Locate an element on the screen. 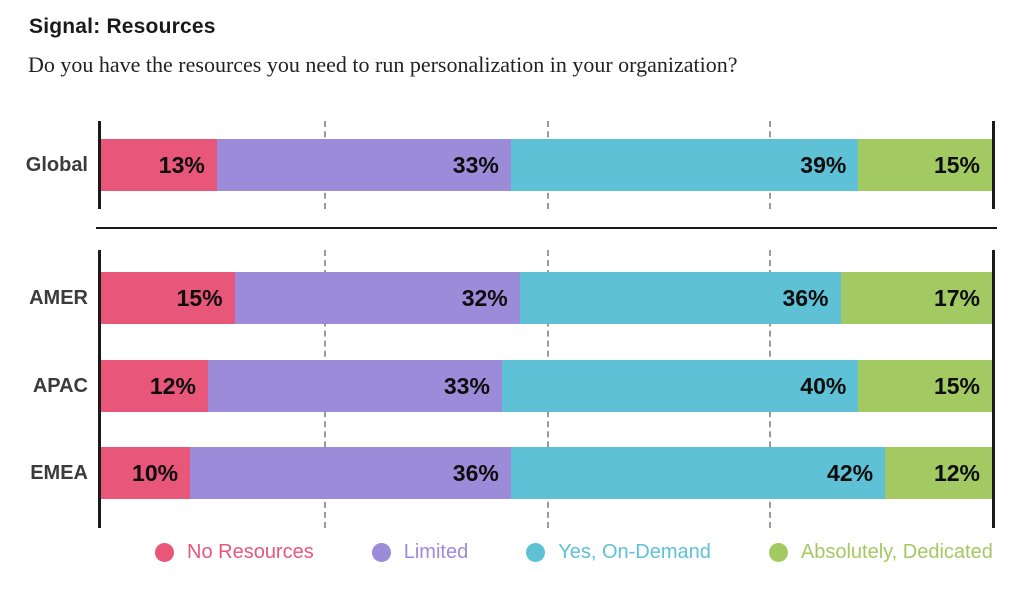 The width and height of the screenshot is (1024, 595). value-label: 32% is located at coordinates (484, 297).